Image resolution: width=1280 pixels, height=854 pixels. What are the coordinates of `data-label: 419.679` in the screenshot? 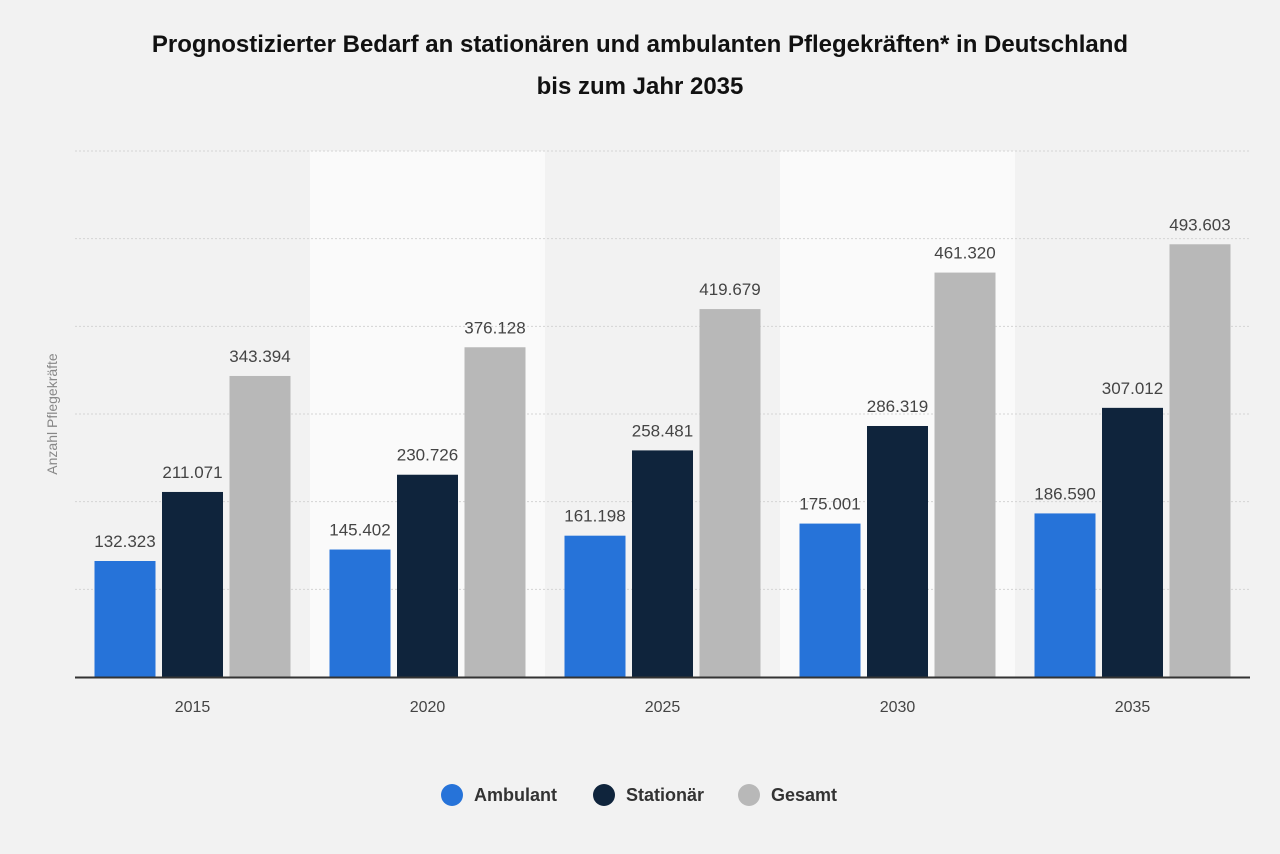 It's located at (729, 289).